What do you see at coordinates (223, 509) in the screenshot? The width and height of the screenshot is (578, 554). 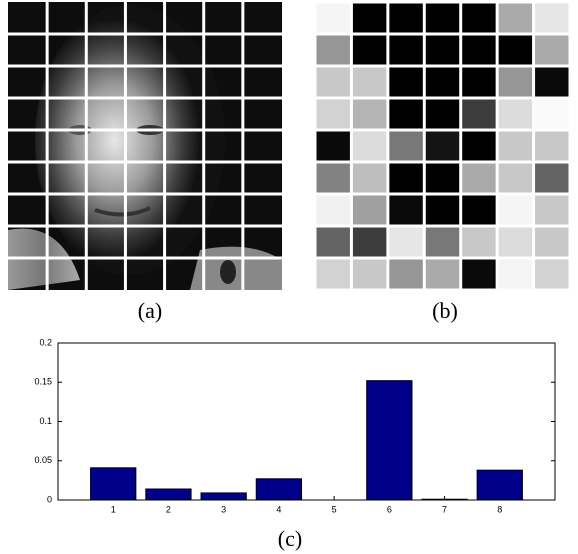 I see `x-tick-label: 3` at bounding box center [223, 509].